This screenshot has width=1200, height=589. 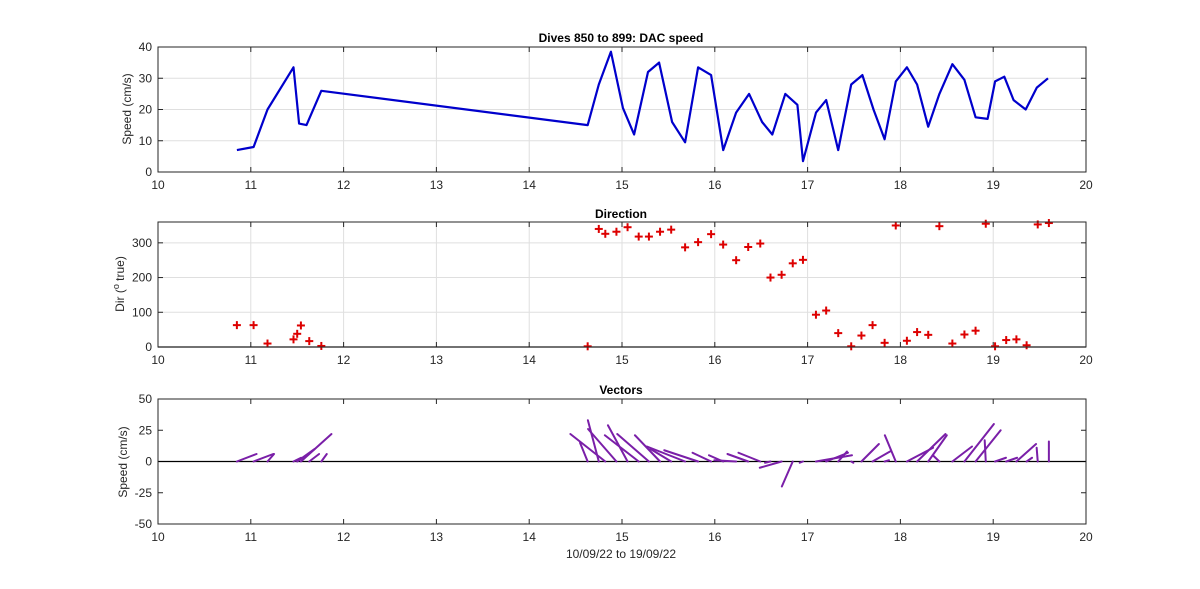 What do you see at coordinates (437, 537) in the screenshot?
I see `vectors-x-tick-label: 13` at bounding box center [437, 537].